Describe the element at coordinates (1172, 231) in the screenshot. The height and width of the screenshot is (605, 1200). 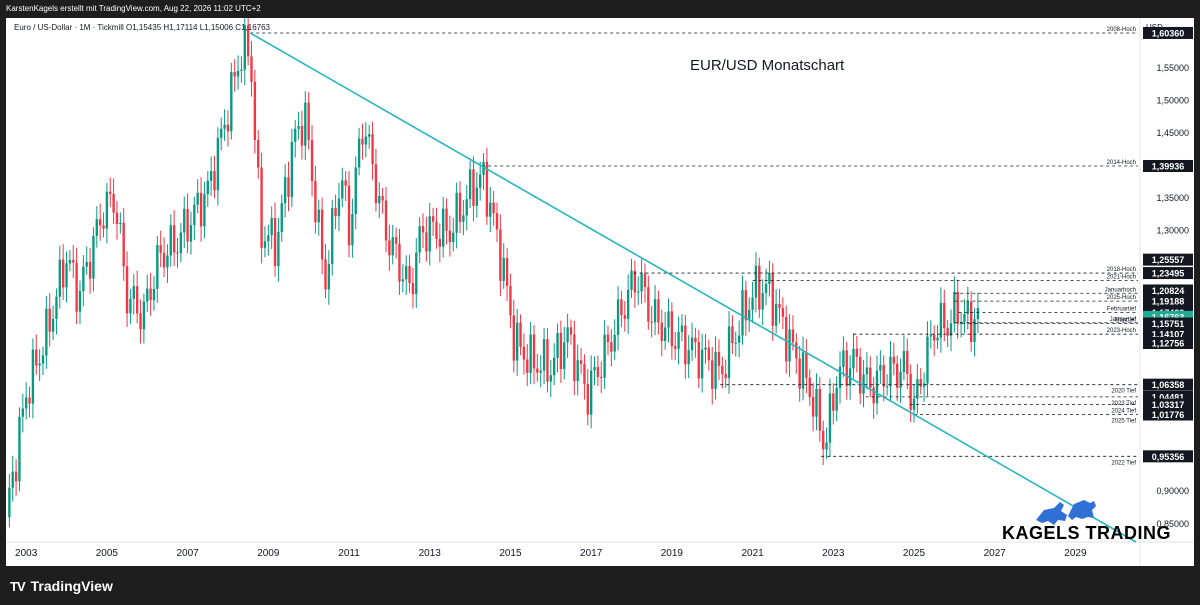
I see `price-tick-label: 1,30000` at that location.